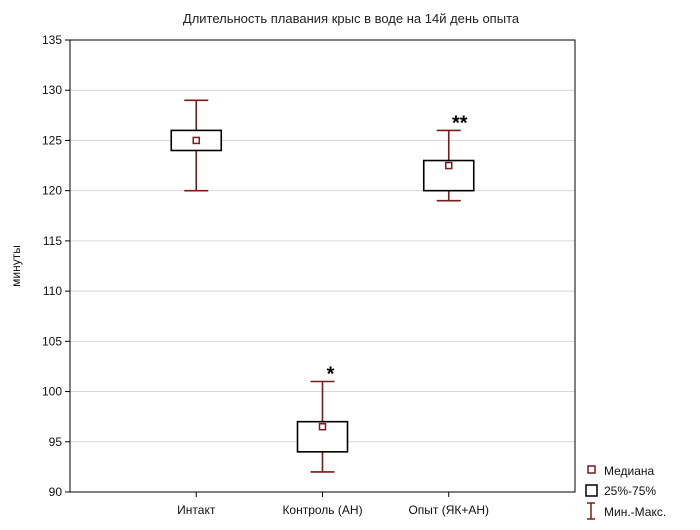 The width and height of the screenshot is (700, 530). I want to click on legend-median-marker, so click(591, 469).